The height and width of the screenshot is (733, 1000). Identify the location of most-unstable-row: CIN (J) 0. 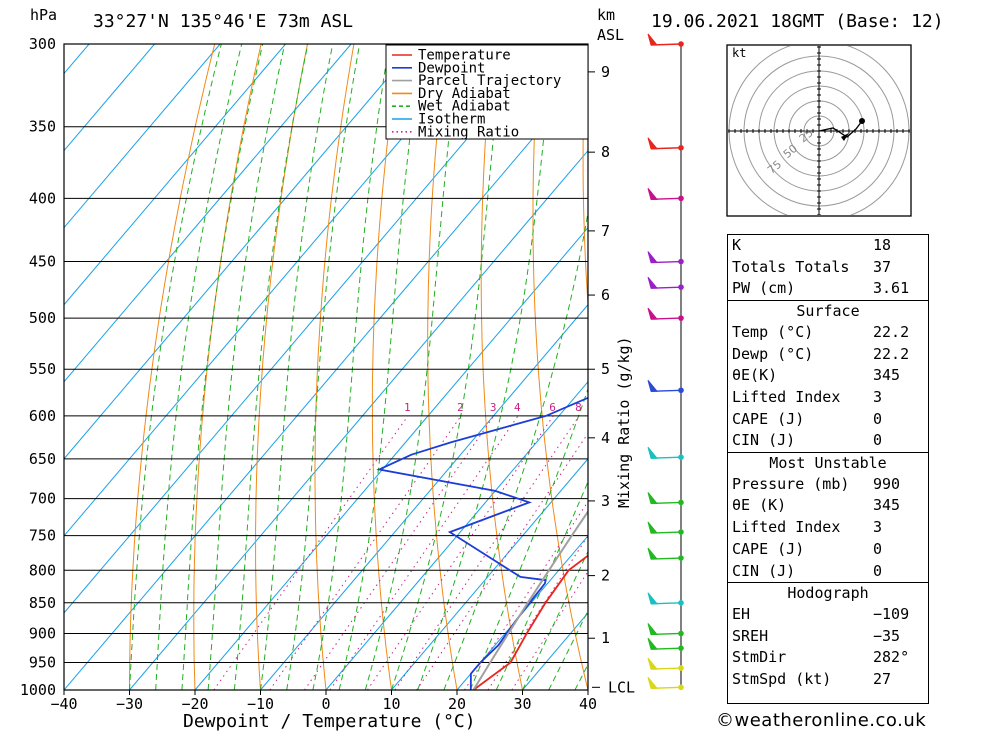
(828, 572).